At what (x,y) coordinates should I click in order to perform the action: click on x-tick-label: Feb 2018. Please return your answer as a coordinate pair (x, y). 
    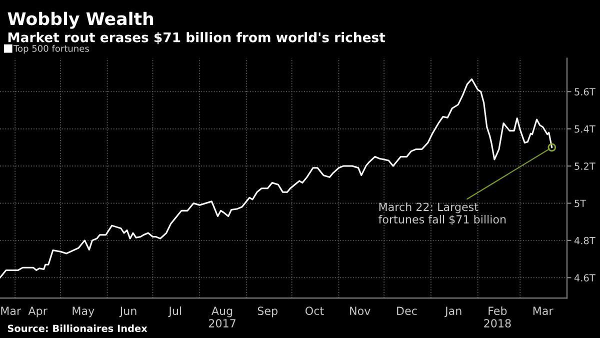
    Looking at the image, I should click on (497, 317).